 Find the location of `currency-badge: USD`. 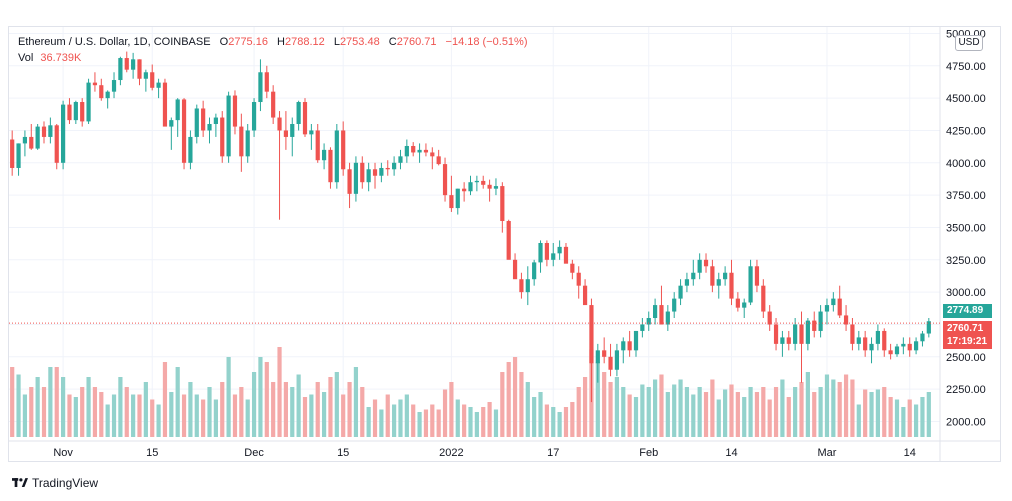

currency-badge: USD is located at coordinates (969, 43).